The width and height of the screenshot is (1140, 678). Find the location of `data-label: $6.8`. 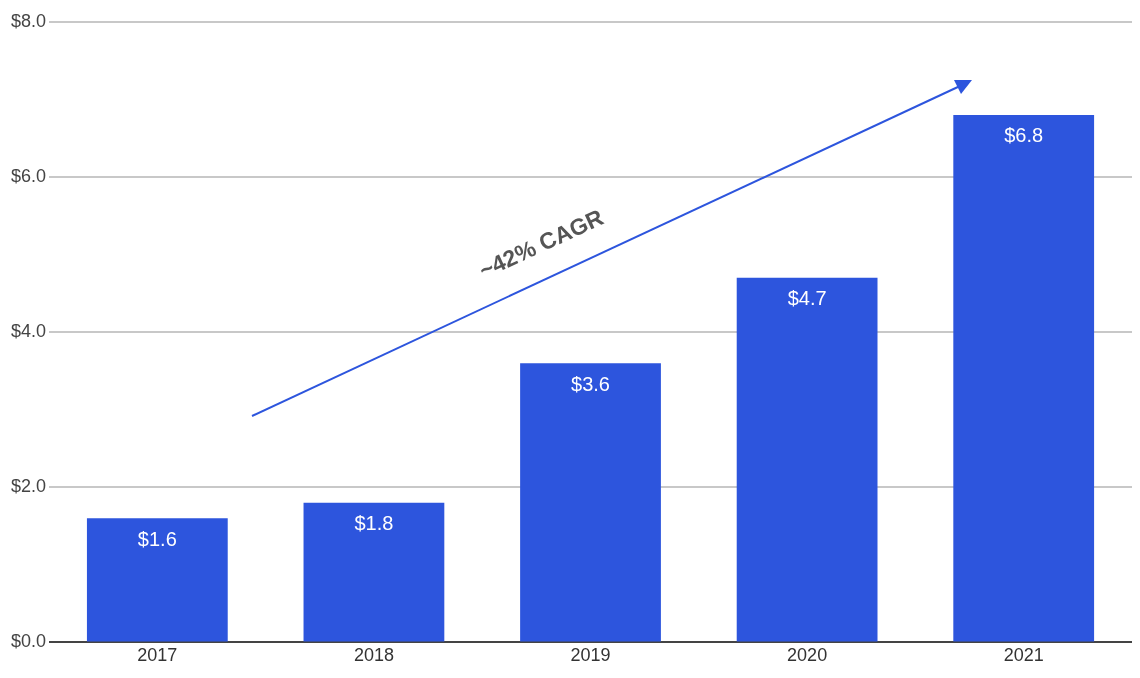

data-label: $6.8 is located at coordinates (1024, 135).